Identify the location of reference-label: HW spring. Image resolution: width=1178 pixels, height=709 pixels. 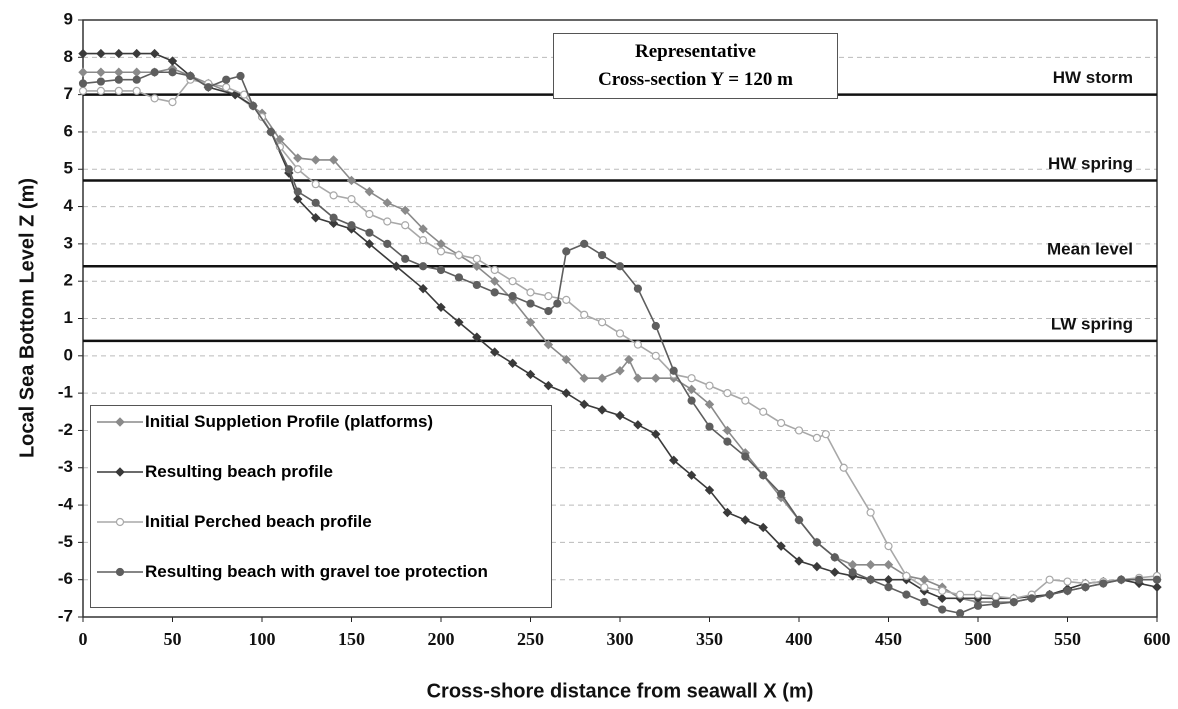
(1090, 163).